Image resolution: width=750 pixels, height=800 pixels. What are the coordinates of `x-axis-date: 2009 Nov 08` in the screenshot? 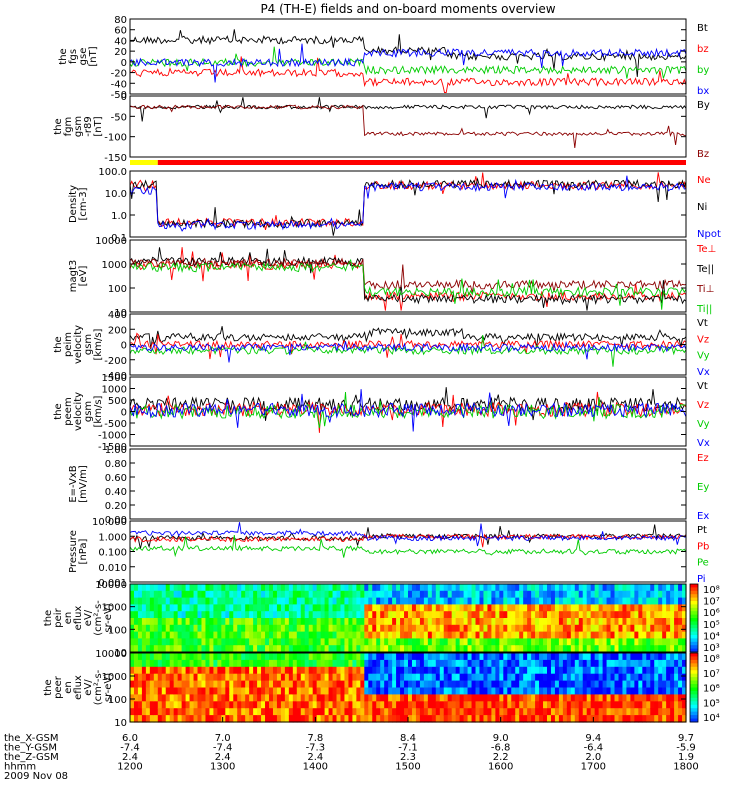 It's located at (36, 776).